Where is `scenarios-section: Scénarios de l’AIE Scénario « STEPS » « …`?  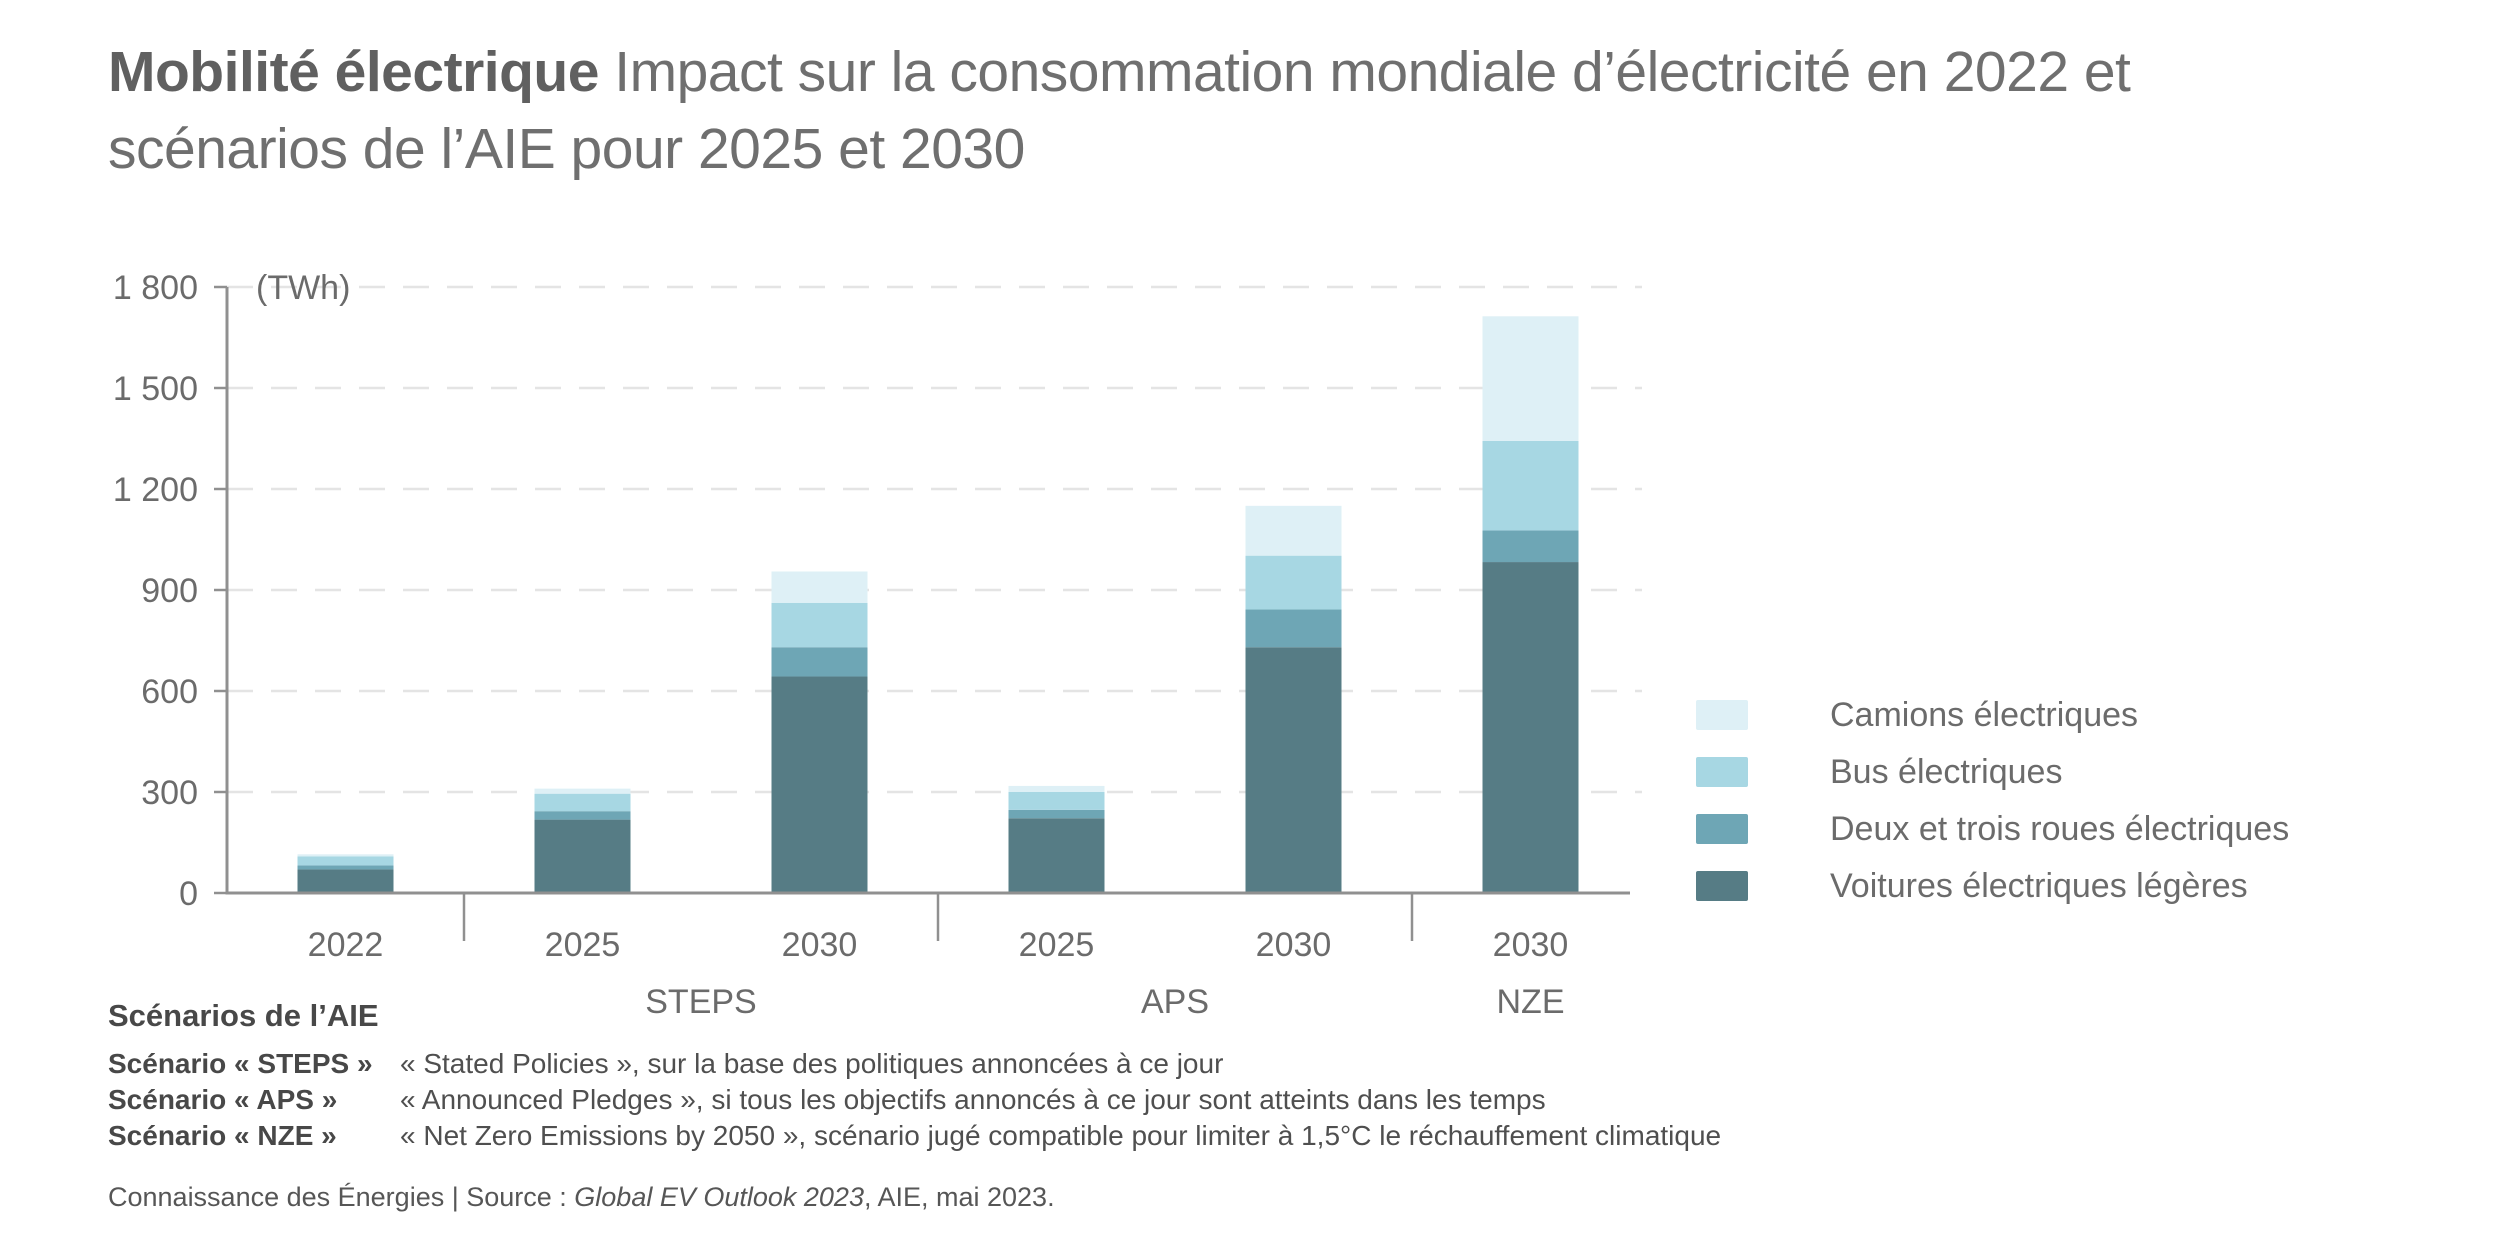
scenarios-section: Scénarios de l’AIE Scénario « STEPS » « … is located at coordinates (1058, 1076).